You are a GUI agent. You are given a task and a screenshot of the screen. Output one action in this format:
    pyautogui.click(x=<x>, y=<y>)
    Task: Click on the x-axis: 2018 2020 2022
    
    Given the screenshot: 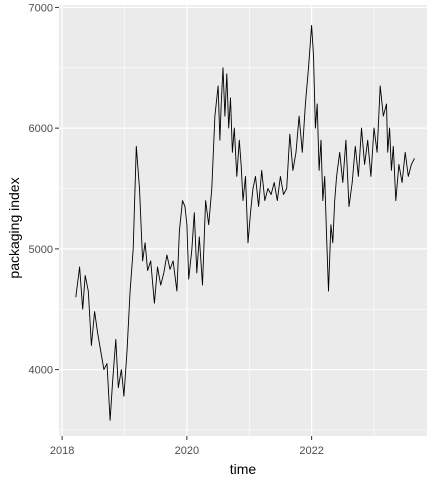 What is the action you would take?
    pyautogui.click(x=187, y=446)
    